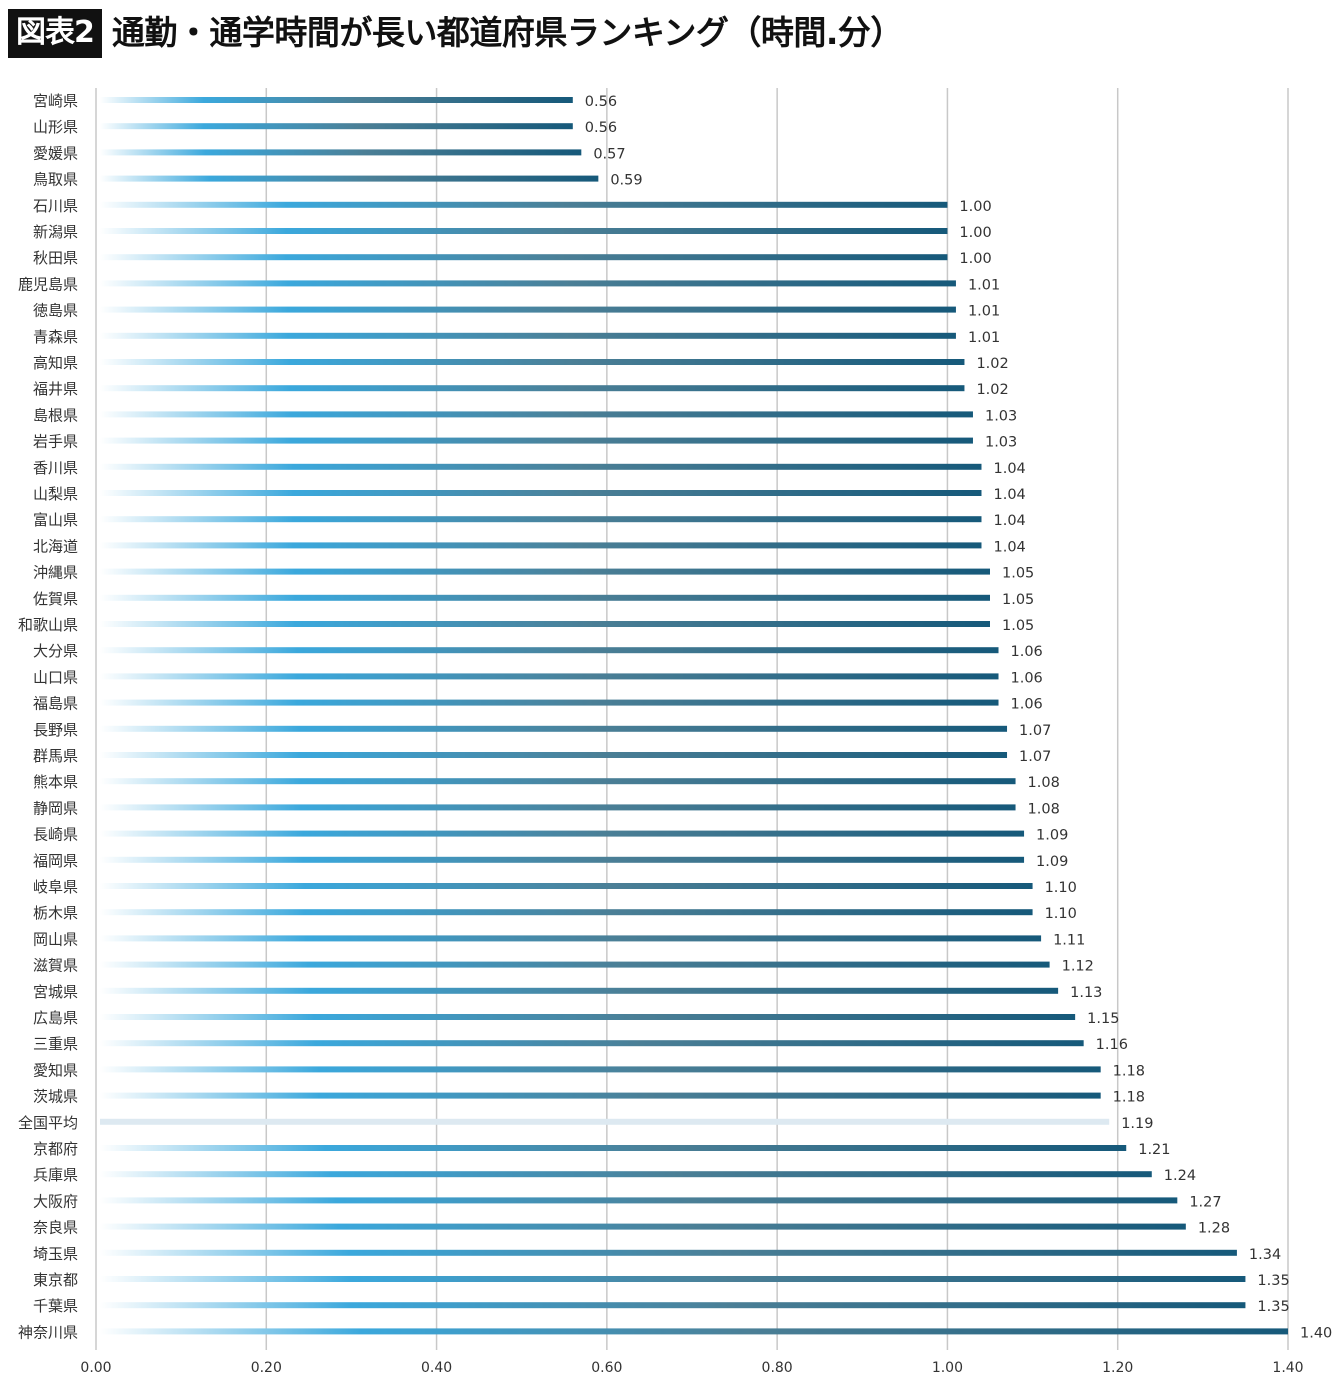 Image resolution: width=1340 pixels, height=1380 pixels. I want to click on value-label: 1.15, so click(1103, 1019).